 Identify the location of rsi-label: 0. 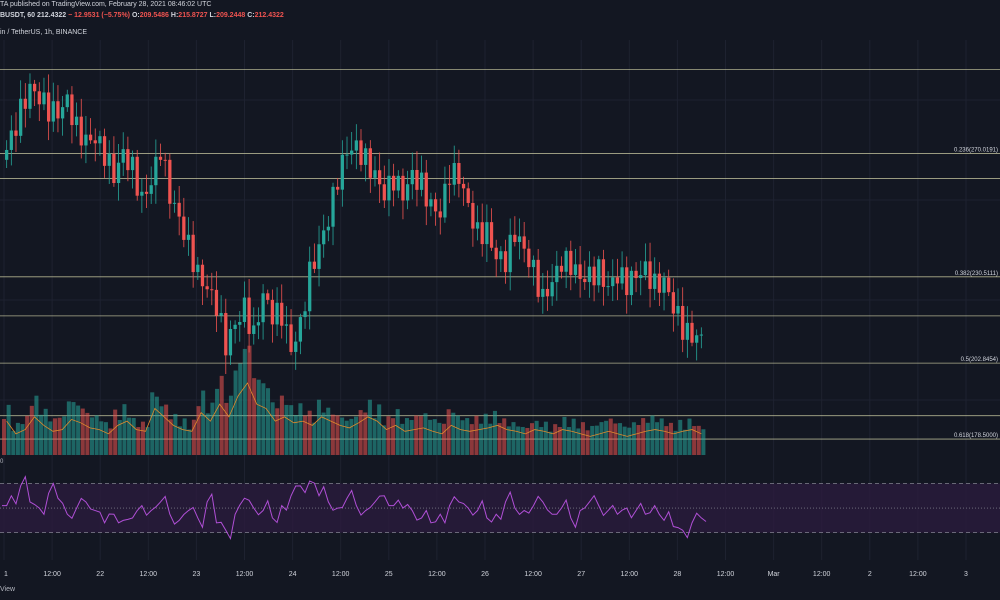
(2, 462).